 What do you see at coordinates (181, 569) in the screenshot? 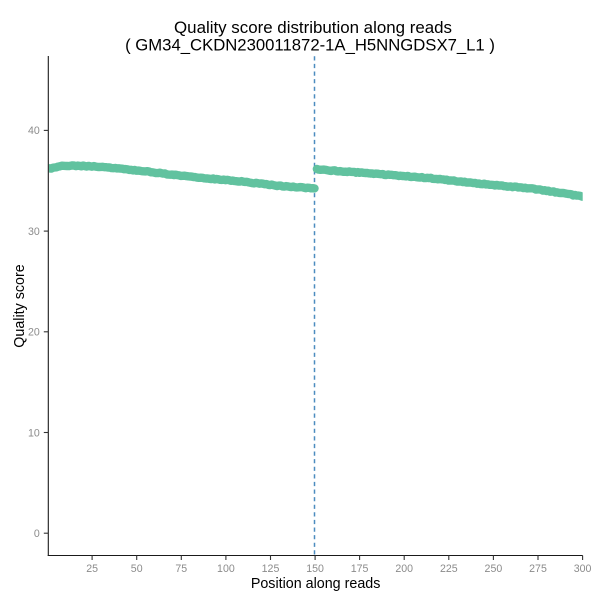
I see `svg-text: 75` at bounding box center [181, 569].